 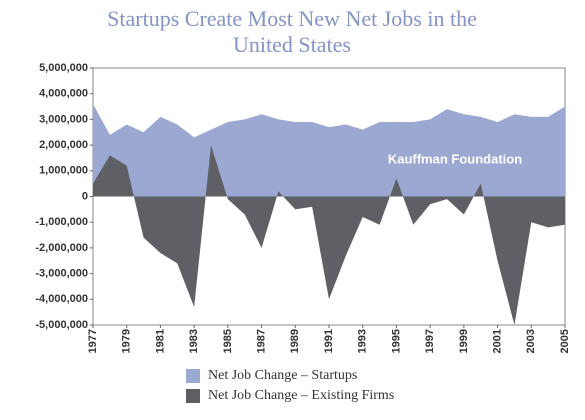 I want to click on x-tick-label: 1995, so click(x=396, y=341).